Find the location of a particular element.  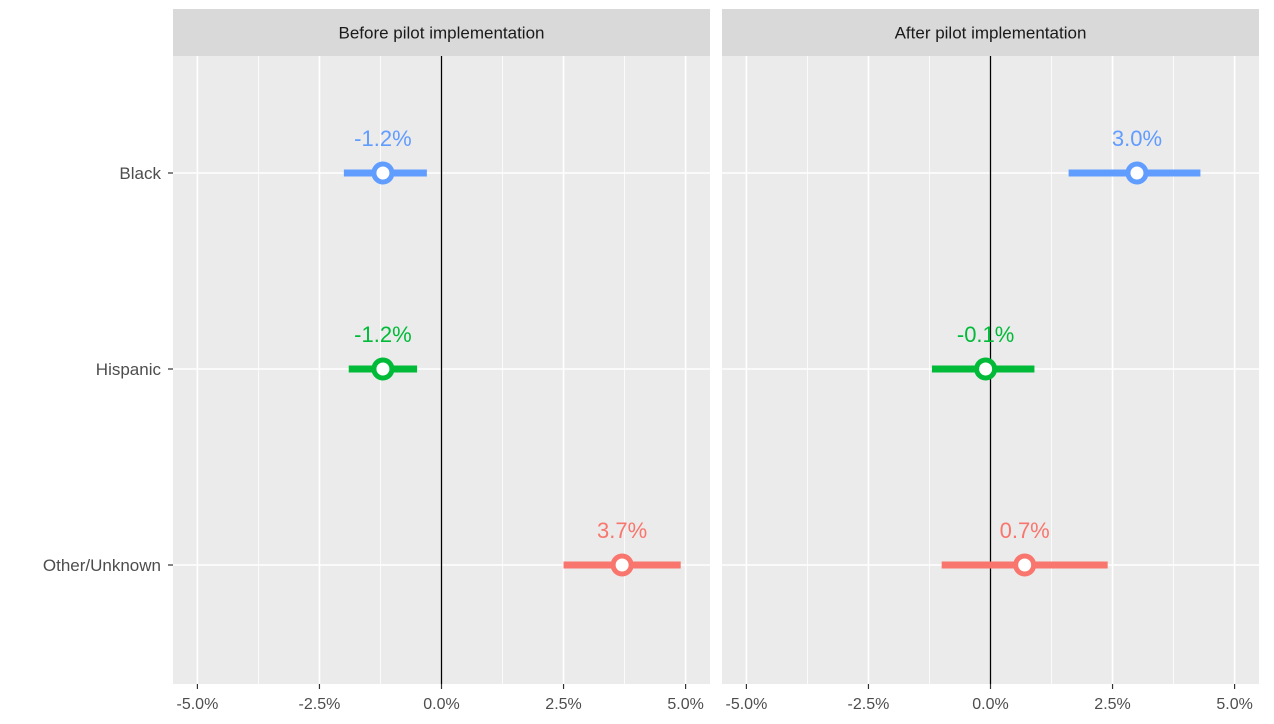

data-label: 3.7% is located at coordinates (622, 530).